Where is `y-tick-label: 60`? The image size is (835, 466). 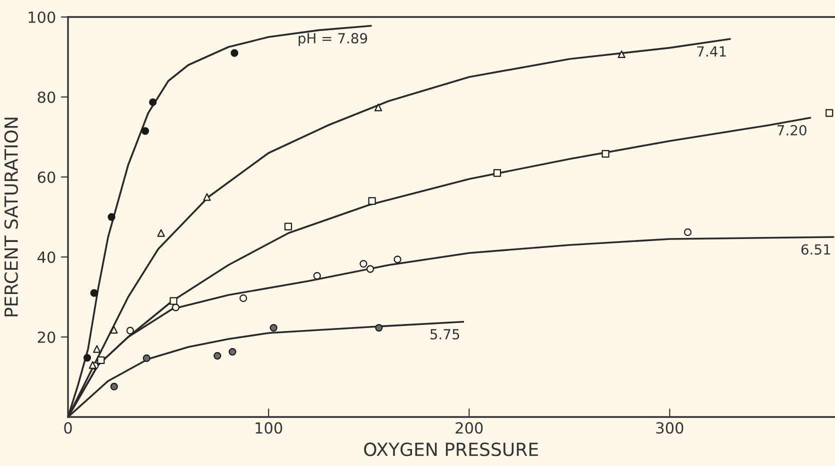
y-tick-label: 60 is located at coordinates (47, 177).